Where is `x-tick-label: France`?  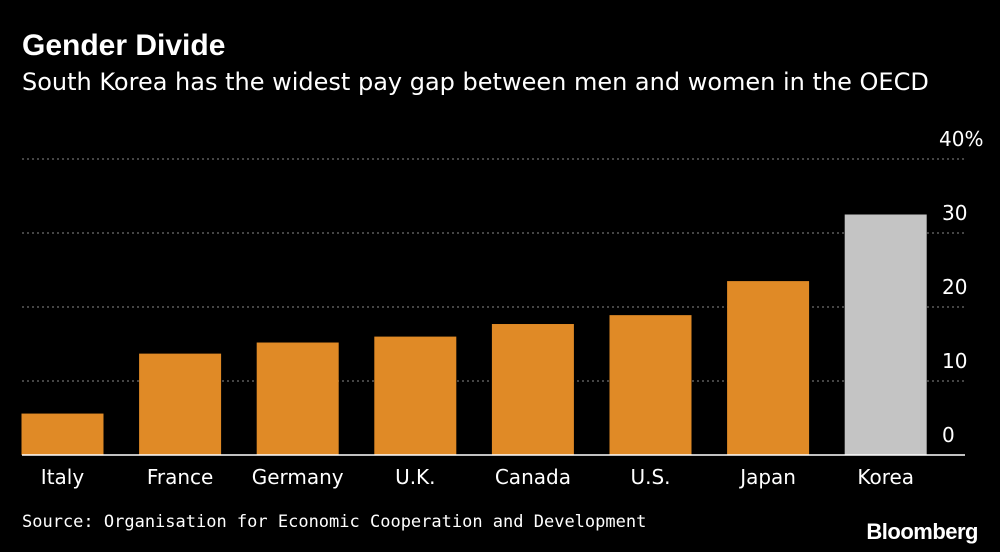
x-tick-label: France is located at coordinates (180, 477).